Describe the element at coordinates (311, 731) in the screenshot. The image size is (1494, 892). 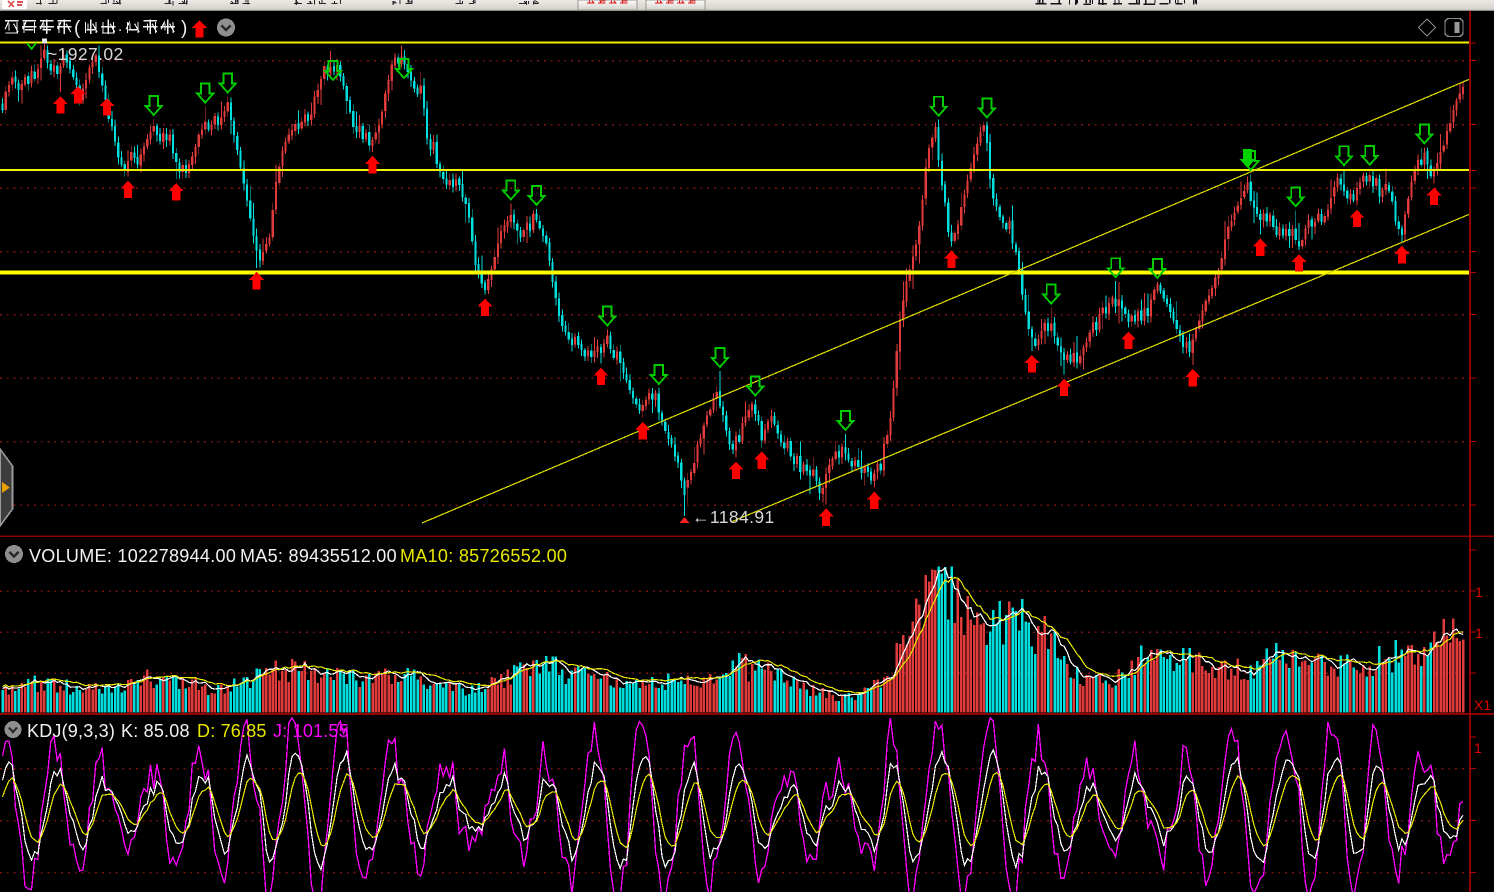
I see `svg-text: J: 101.55` at that location.